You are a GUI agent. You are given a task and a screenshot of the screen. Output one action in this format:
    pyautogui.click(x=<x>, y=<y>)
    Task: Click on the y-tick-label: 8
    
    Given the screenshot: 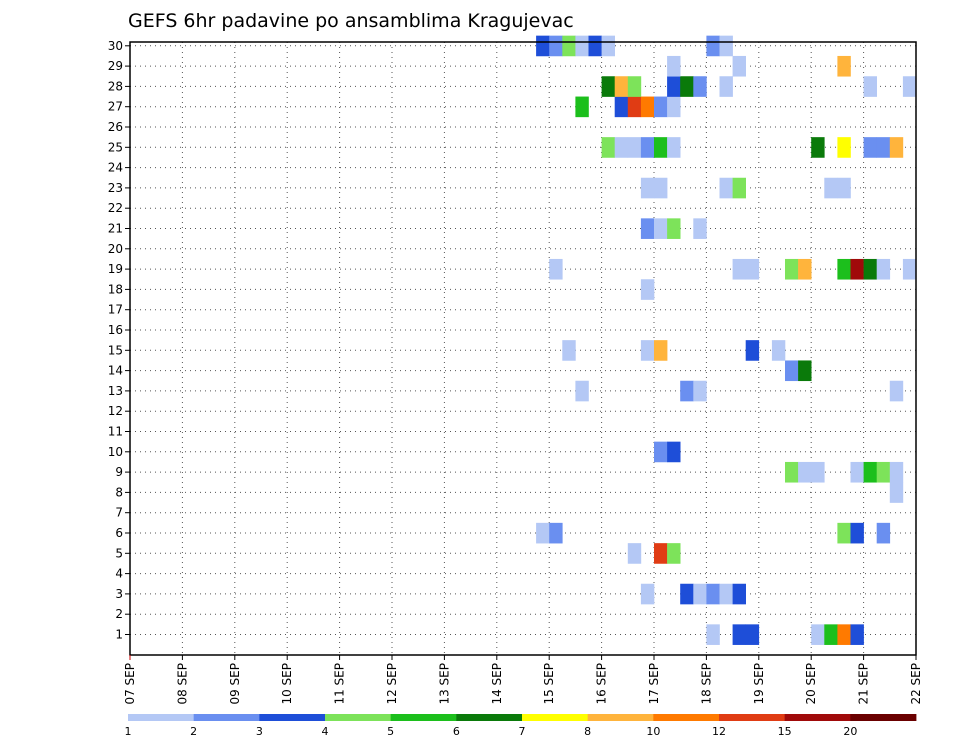 What is the action you would take?
    pyautogui.click(x=119, y=492)
    